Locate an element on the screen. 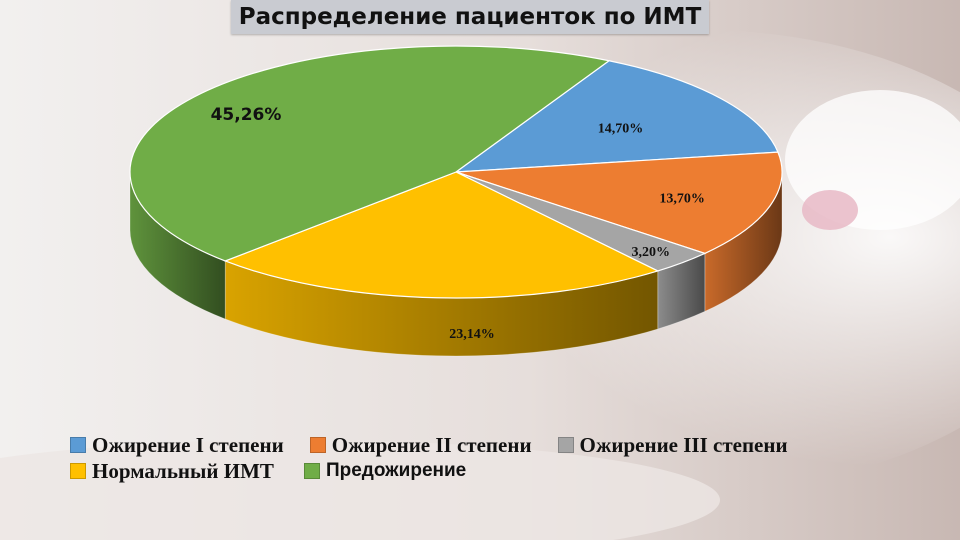 This screenshot has height=540, width=960. legend-item: Ожирение I степени is located at coordinates (177, 445).